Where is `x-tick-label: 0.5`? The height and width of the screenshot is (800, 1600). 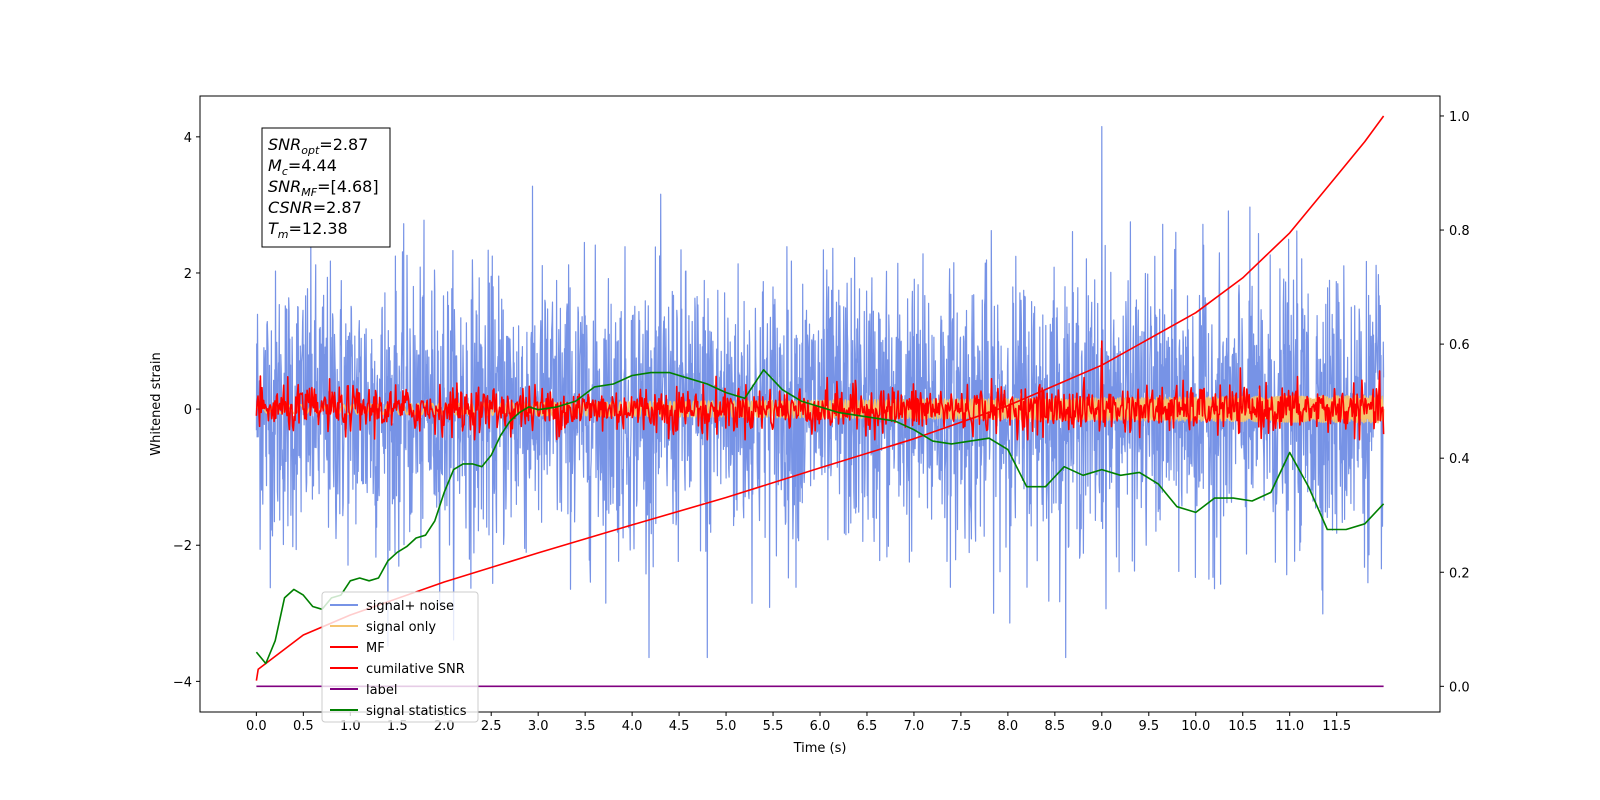
x-tick-label: 0.5 is located at coordinates (303, 726).